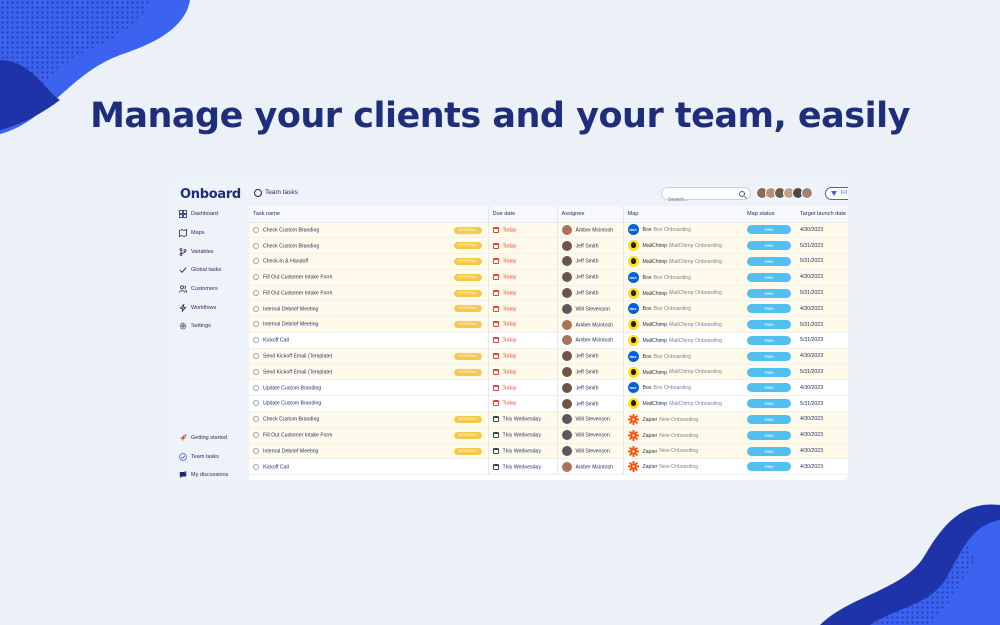  I want to click on sidebar-item-global-tasks: Global tasks, so click(200, 270).